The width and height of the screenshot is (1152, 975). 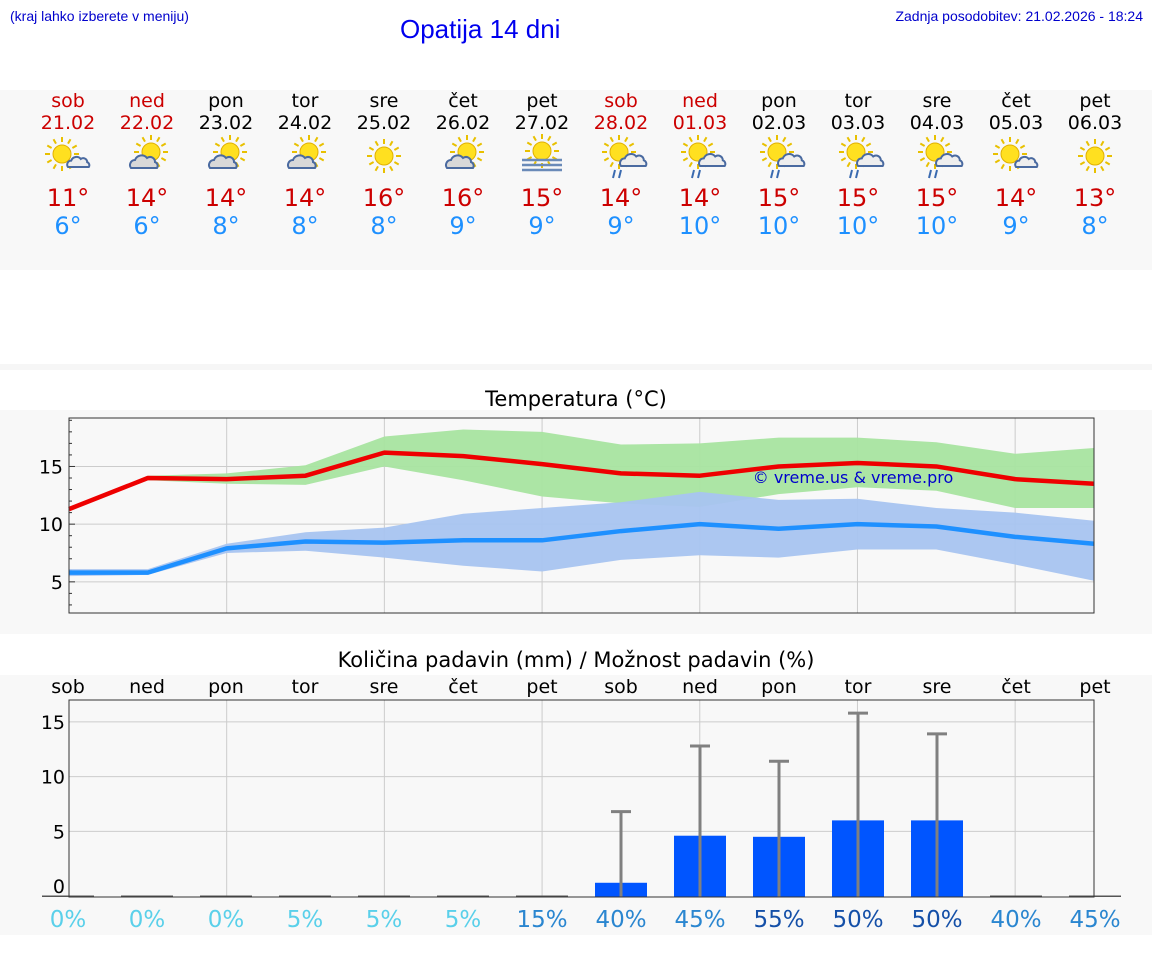 I want to click on x-category-label: pon, so click(x=226, y=687).